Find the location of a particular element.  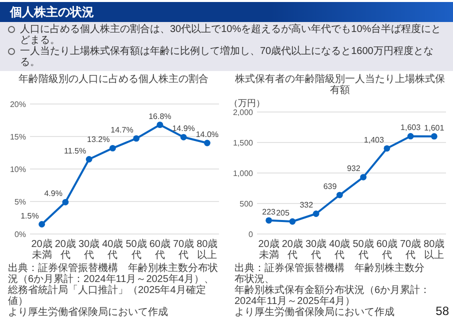

text: 一人当たり上場株式保有額は年齢に比例して増加し、70歳代以上になると1600万円程度となる。 is located at coordinates (227, 57).